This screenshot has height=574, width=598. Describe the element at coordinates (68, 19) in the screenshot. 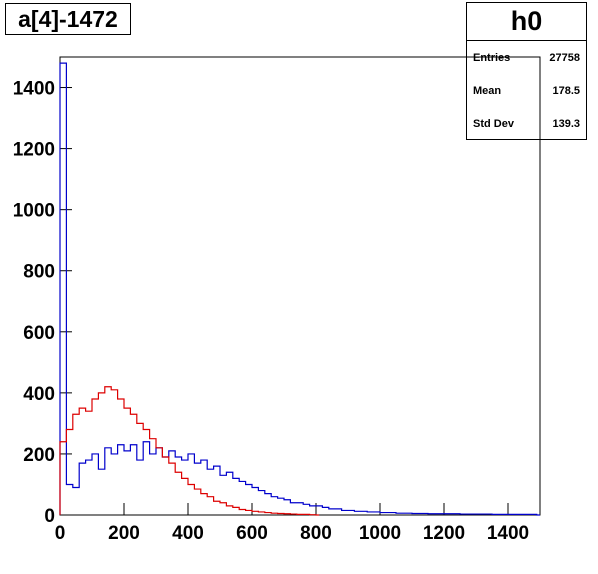

I see `chart-title: a[4]-1472` at that location.